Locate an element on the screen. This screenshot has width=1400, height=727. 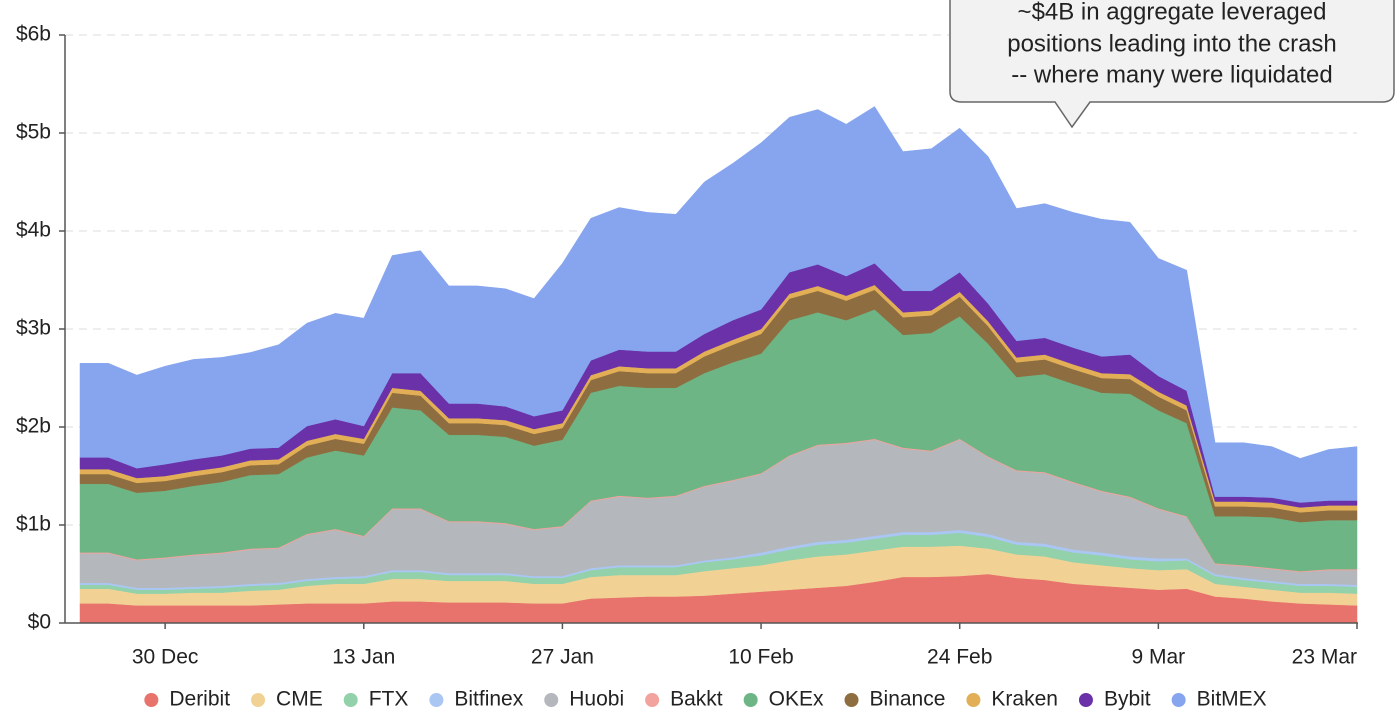
annotation-line: -- where many were liquidated is located at coordinates (1171, 74).